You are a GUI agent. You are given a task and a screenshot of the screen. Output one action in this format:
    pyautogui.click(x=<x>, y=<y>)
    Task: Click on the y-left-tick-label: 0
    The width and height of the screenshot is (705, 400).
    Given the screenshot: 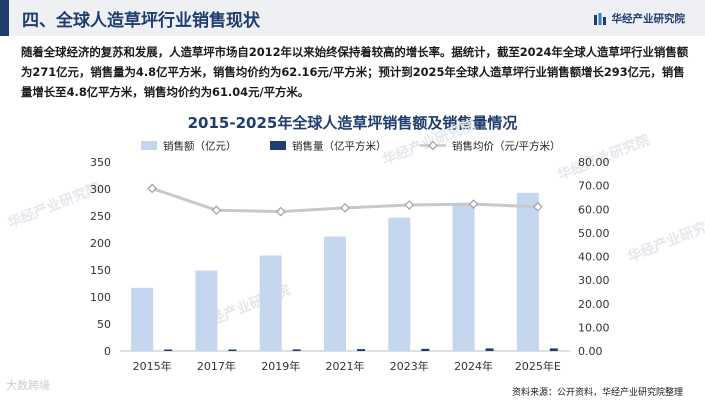 What is the action you would take?
    pyautogui.click(x=107, y=351)
    